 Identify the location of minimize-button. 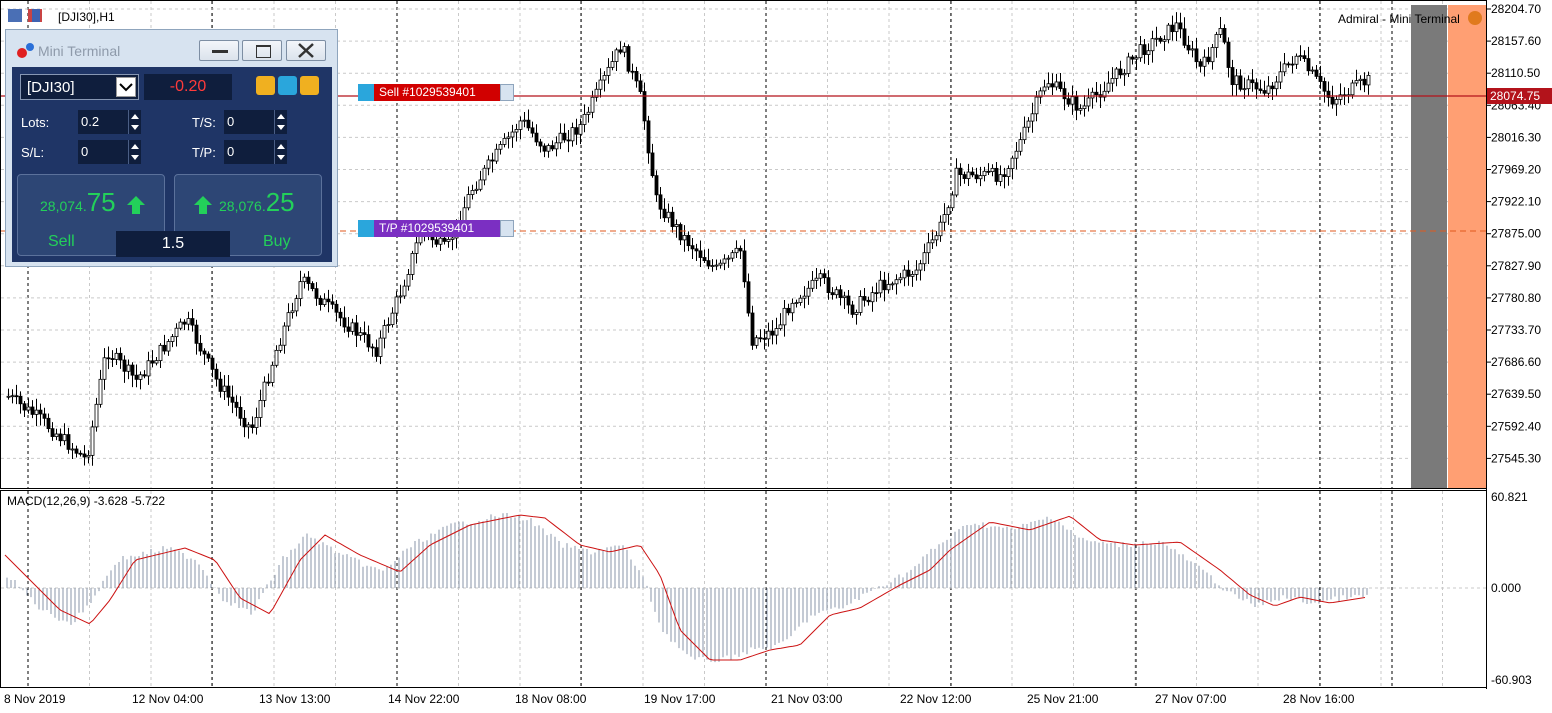
(219, 50).